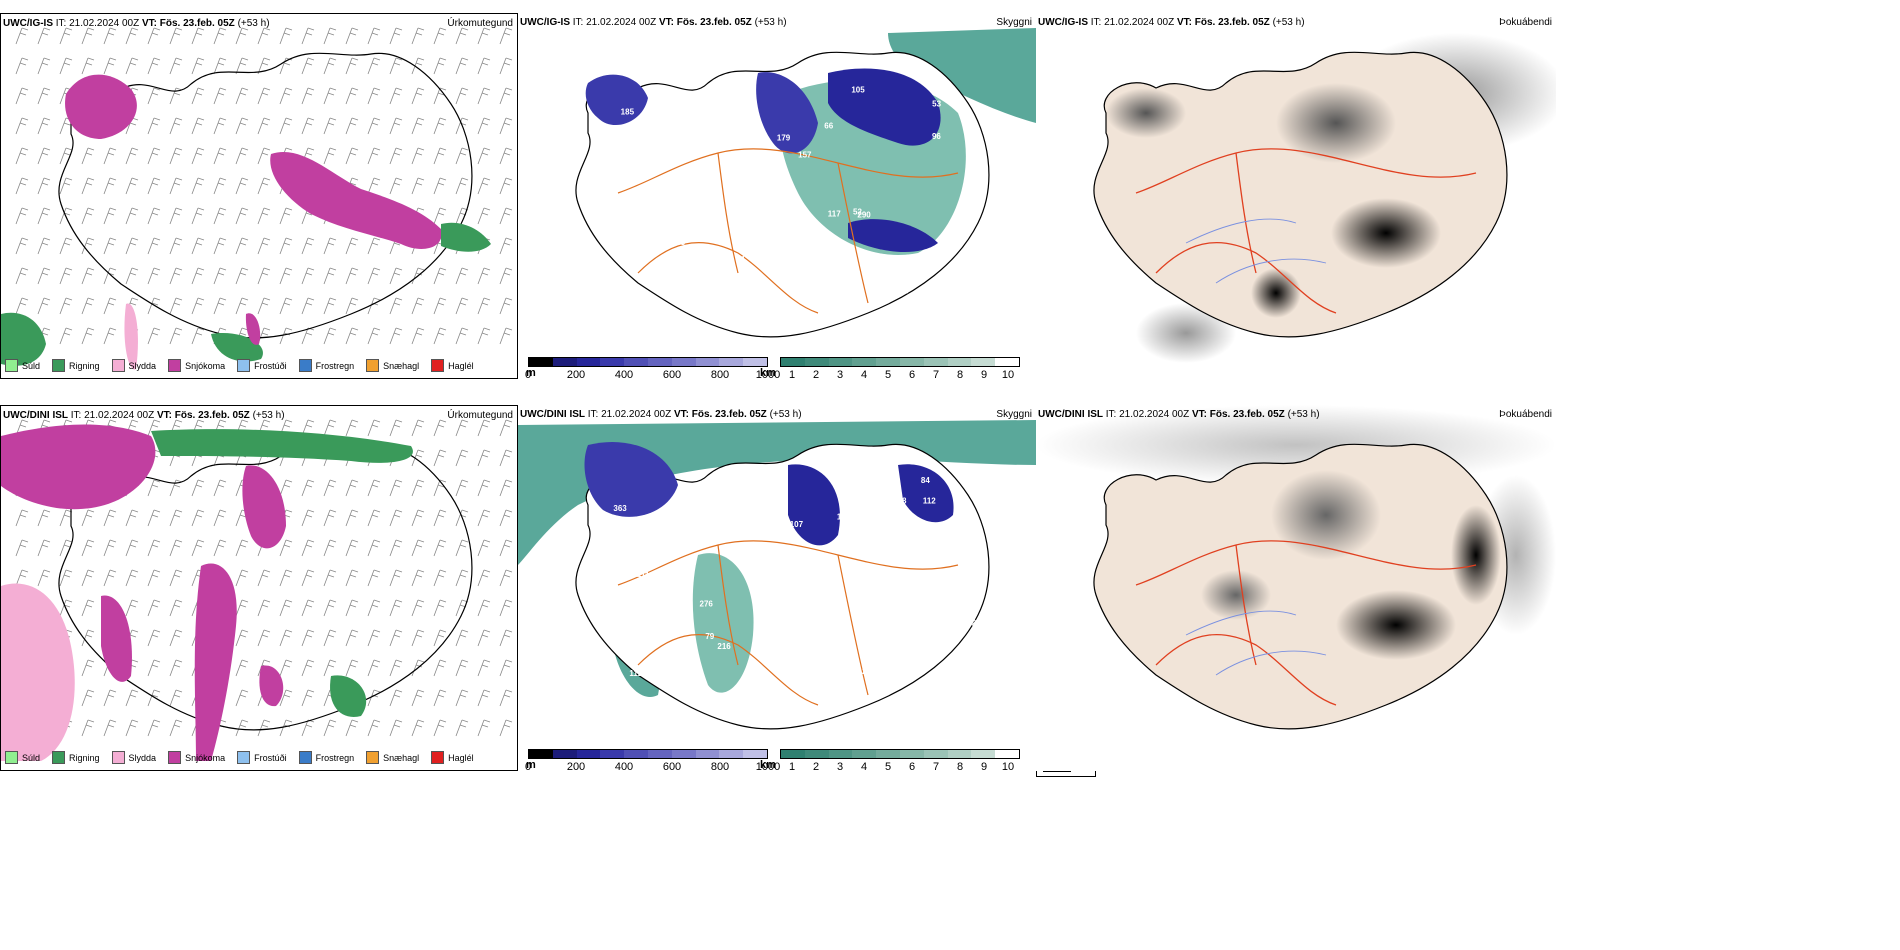  Describe the element at coordinates (392, 757) in the screenshot. I see `legend-item: Snæhagl` at that location.